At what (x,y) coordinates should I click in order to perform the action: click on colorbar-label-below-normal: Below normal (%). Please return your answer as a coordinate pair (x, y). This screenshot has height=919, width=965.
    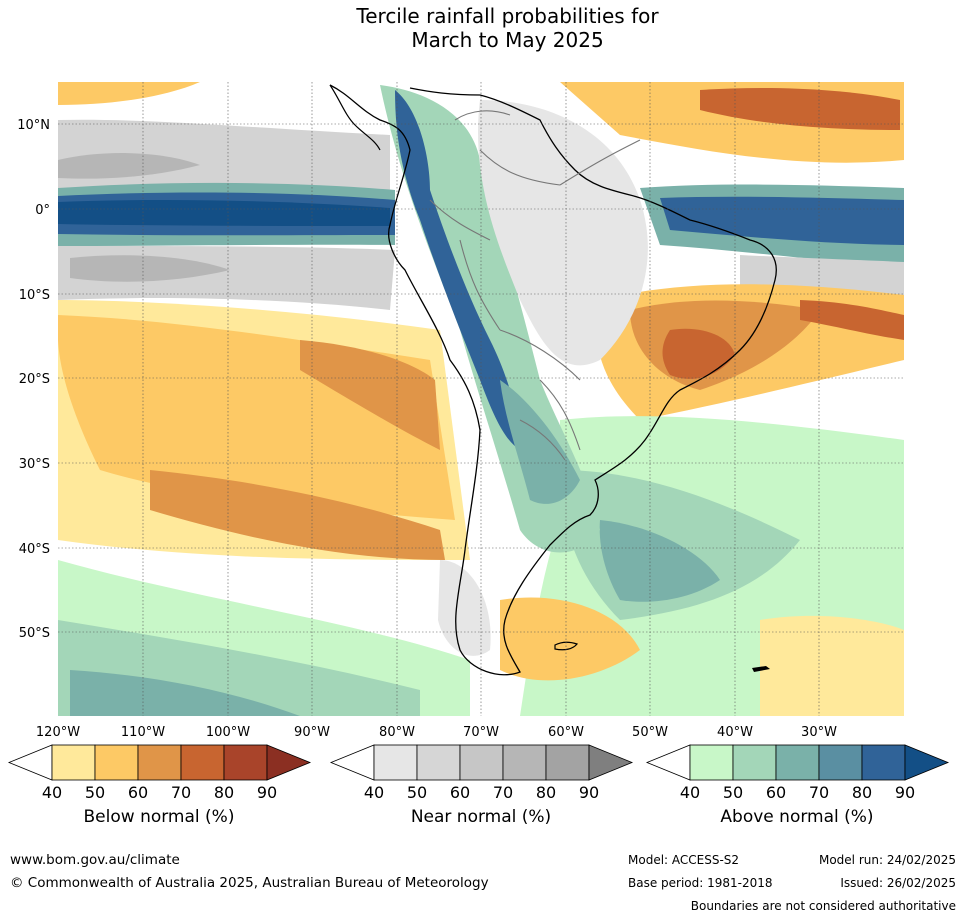
    Looking at the image, I should click on (159, 817).